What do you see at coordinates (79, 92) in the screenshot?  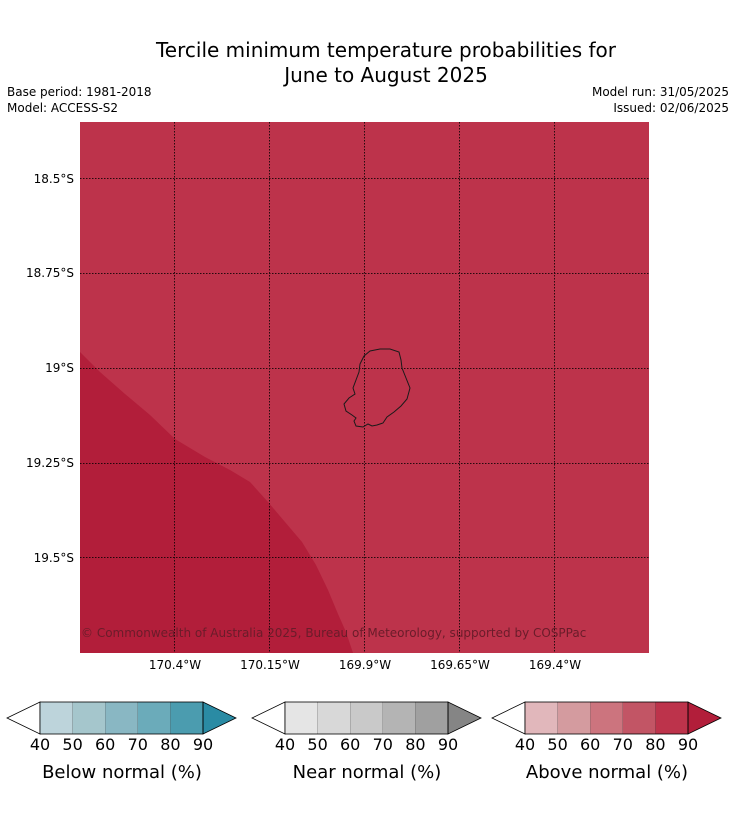 I see `base-period: Base period: 1981-2018` at bounding box center [79, 92].